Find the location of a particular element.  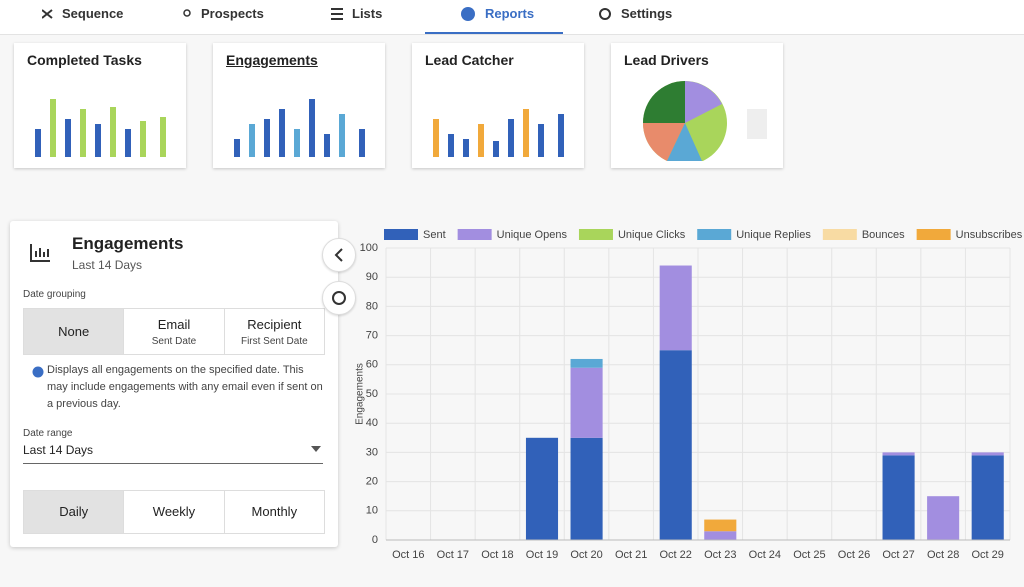

interval-toggle: Daily Weekly Monthly is located at coordinates (174, 512).